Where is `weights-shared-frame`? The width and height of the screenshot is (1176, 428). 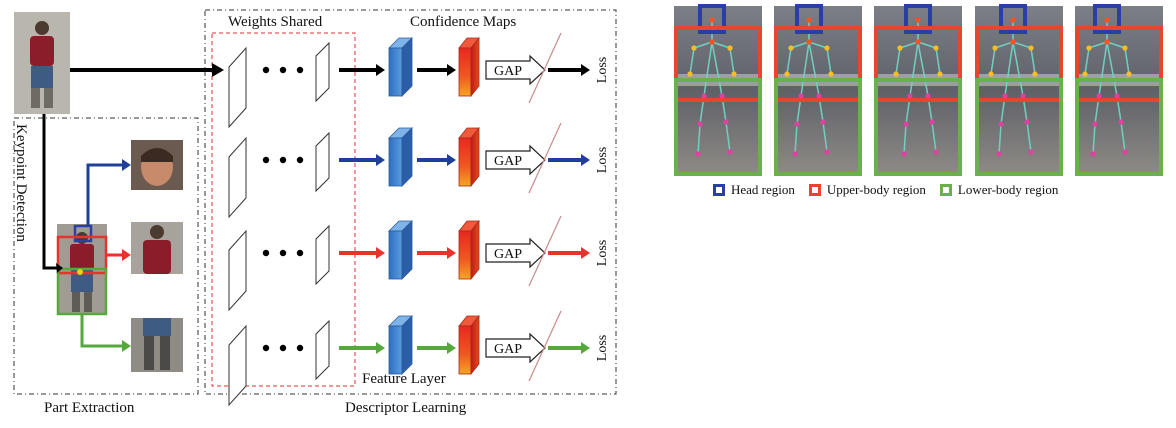
weights-shared-frame is located at coordinates (283, 209).